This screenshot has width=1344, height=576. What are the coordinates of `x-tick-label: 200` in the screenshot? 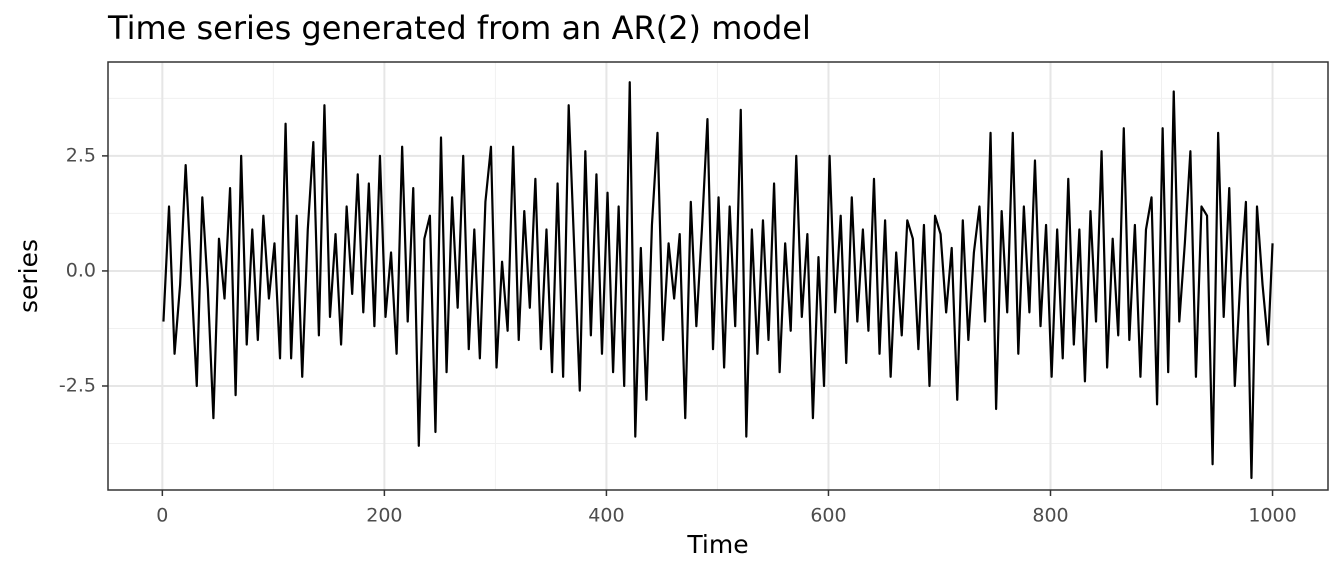 It's located at (384, 516).